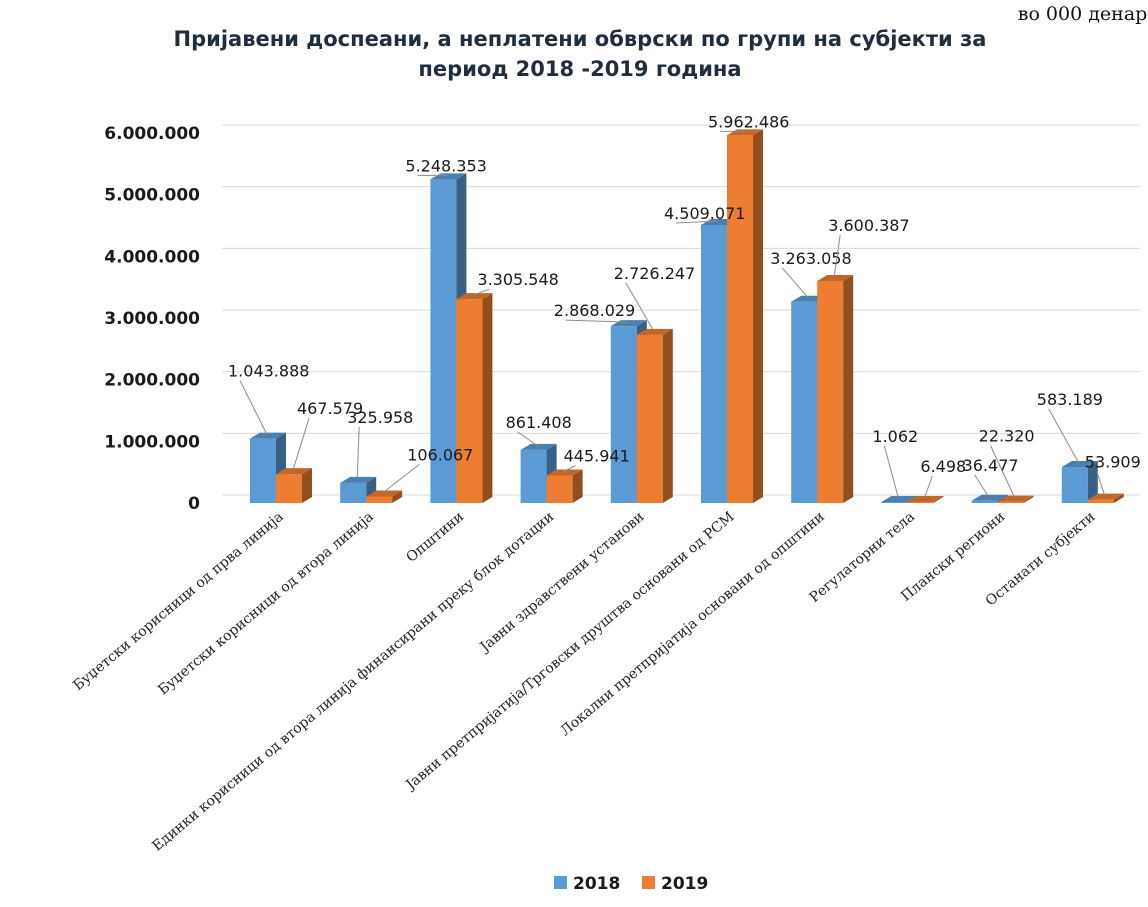 The image size is (1148, 907). Describe the element at coordinates (152, 134) in the screenshot. I see `y-tick-label: 6.000.000` at that location.